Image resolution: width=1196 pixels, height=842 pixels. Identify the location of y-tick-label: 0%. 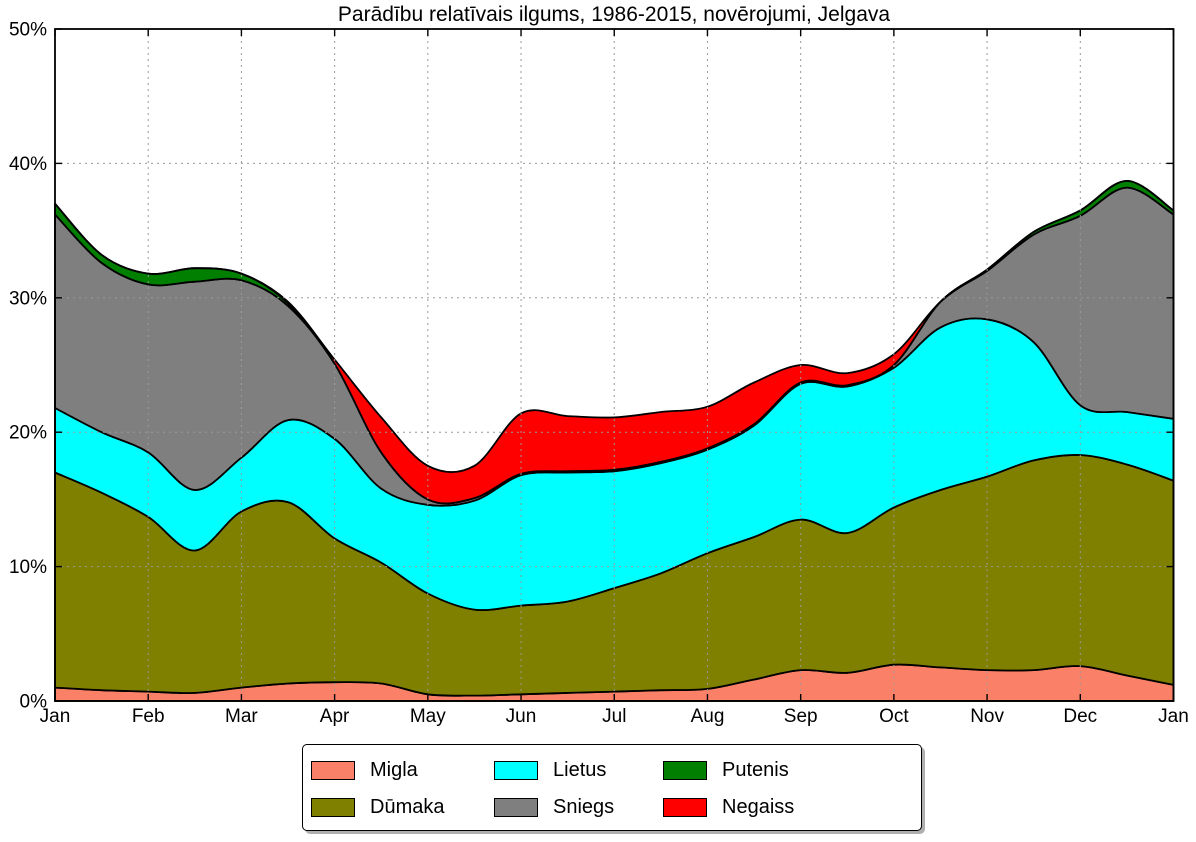
(34, 702).